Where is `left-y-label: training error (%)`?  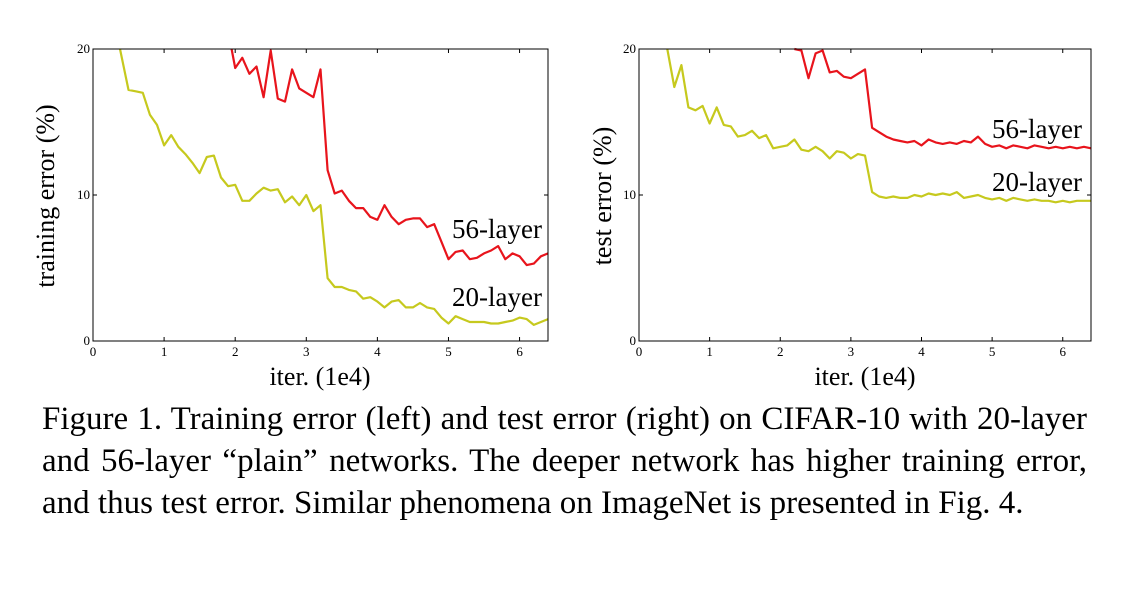
left-y-label: training error (%) is located at coordinates (45, 195).